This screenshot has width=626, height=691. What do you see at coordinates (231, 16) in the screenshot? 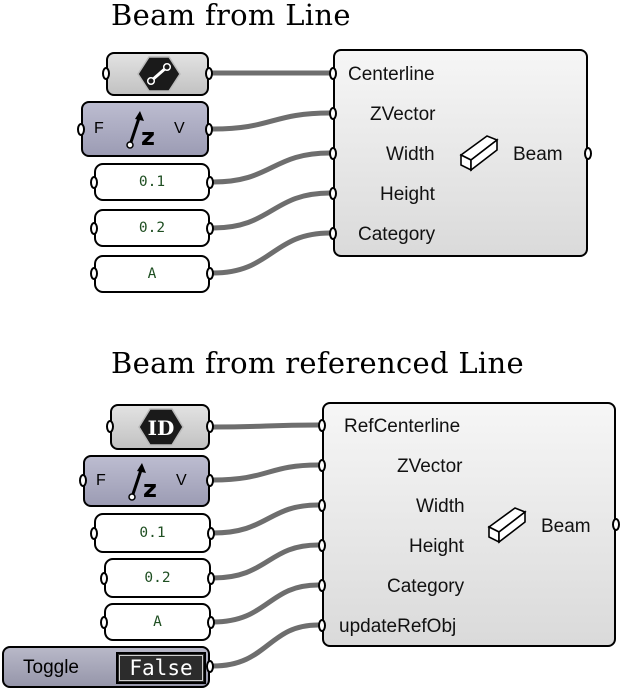
I see `diagram-title: Beam from Line` at bounding box center [231, 16].